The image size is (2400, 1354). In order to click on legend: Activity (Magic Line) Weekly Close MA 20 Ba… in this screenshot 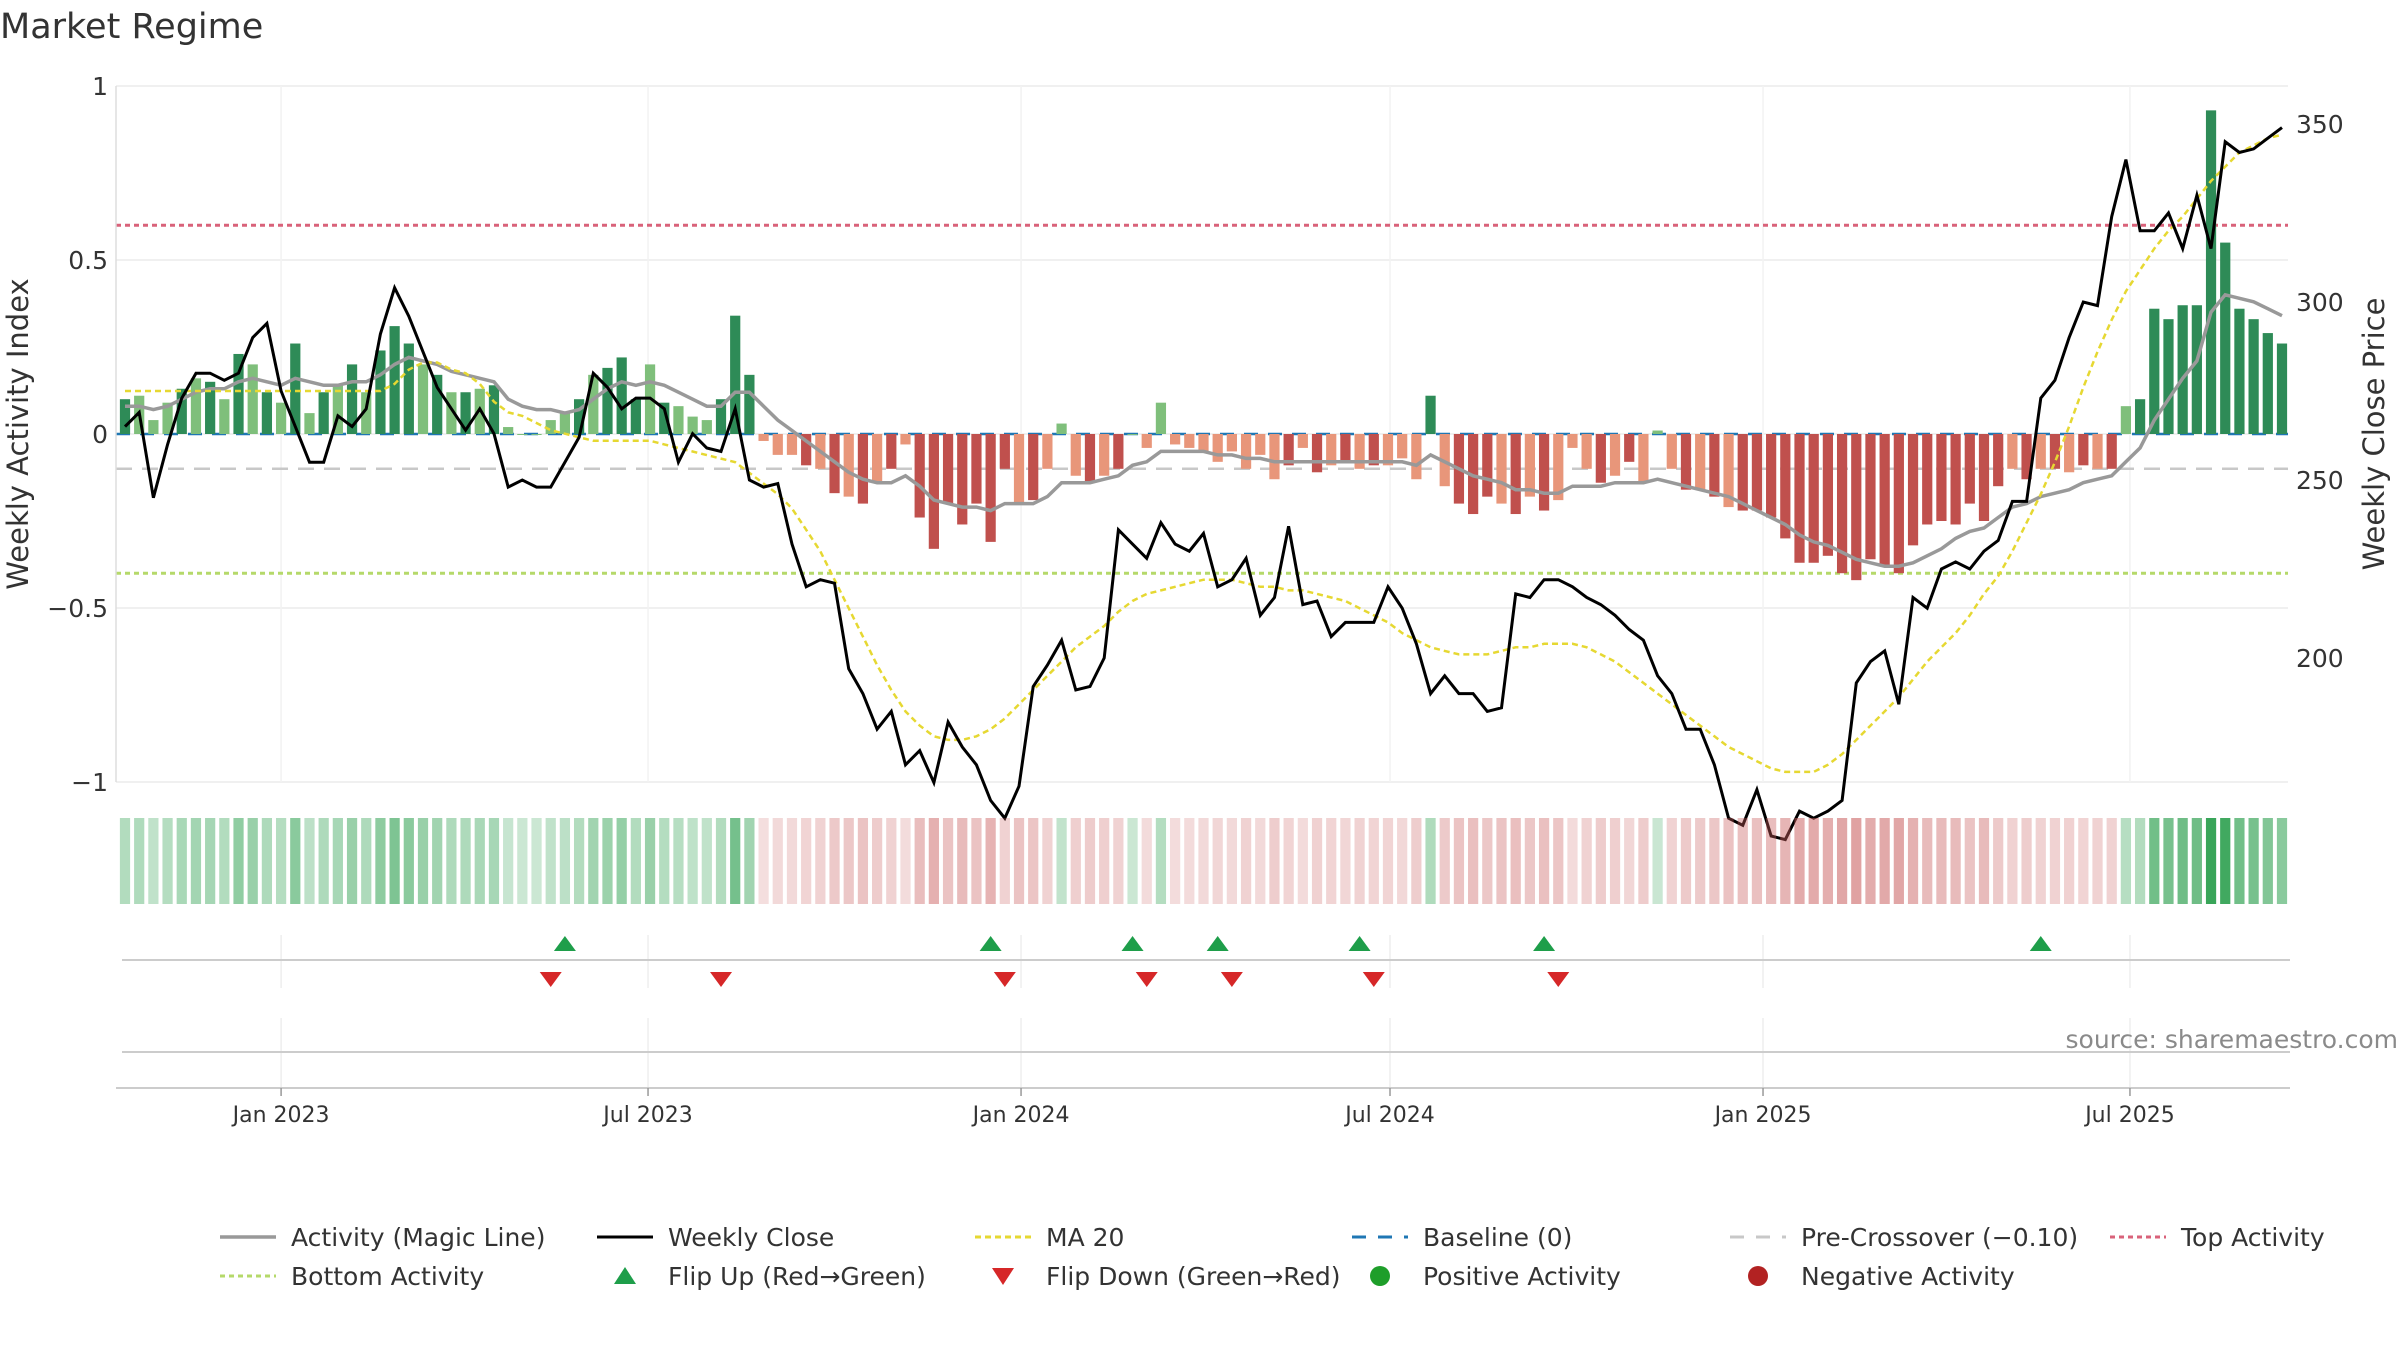, I will do `click(1272, 1257)`.